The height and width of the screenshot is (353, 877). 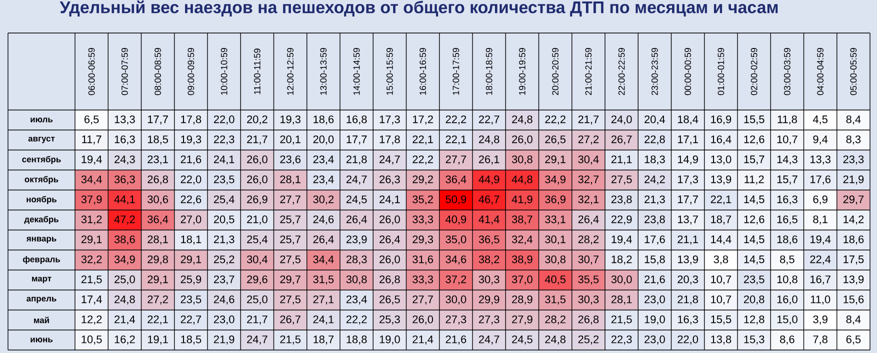 What do you see at coordinates (820, 260) in the screenshot?
I see `data-label: 22,4` at bounding box center [820, 260].